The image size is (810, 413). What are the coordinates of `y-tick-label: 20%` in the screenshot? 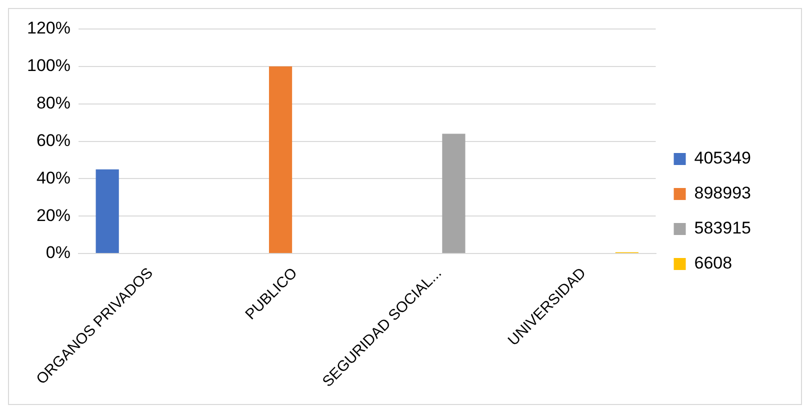 It's located at (53, 215).